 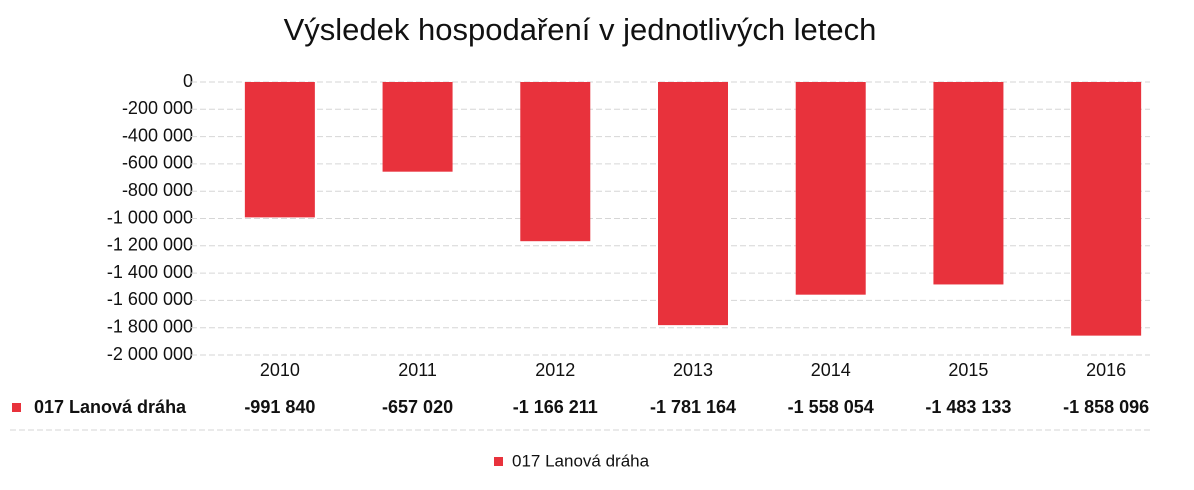 I want to click on table-value: -991 840, so click(x=279, y=407).